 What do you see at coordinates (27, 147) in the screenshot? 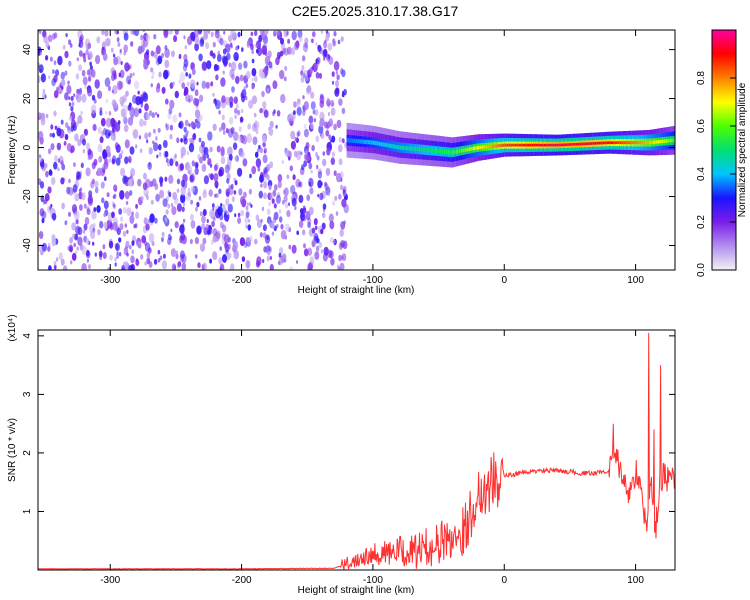
I see `y-tick-label: 0` at bounding box center [27, 147].